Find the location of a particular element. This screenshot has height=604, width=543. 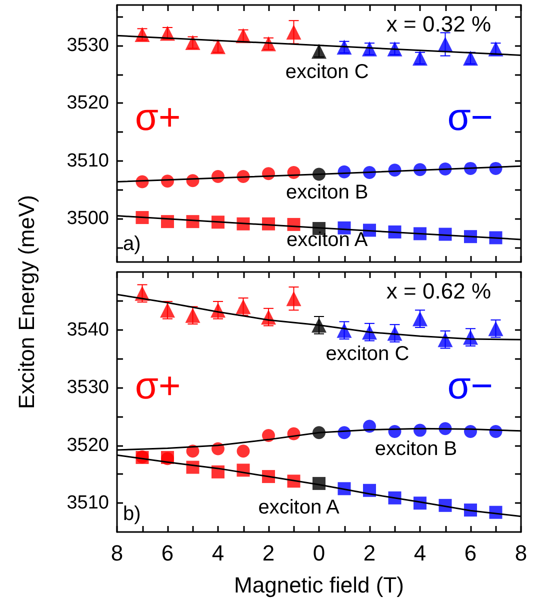

y-axis-title: Exciton Energy (meV) is located at coordinates (27, 302).